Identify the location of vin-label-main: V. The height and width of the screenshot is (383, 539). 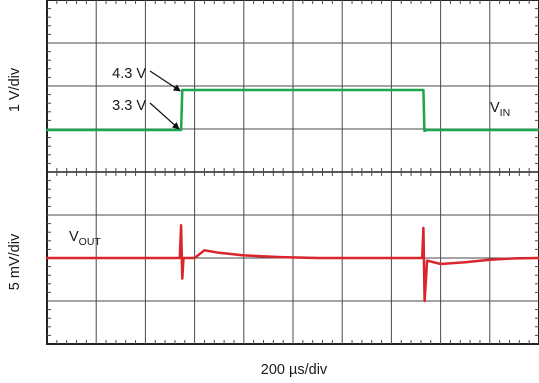
(495, 108).